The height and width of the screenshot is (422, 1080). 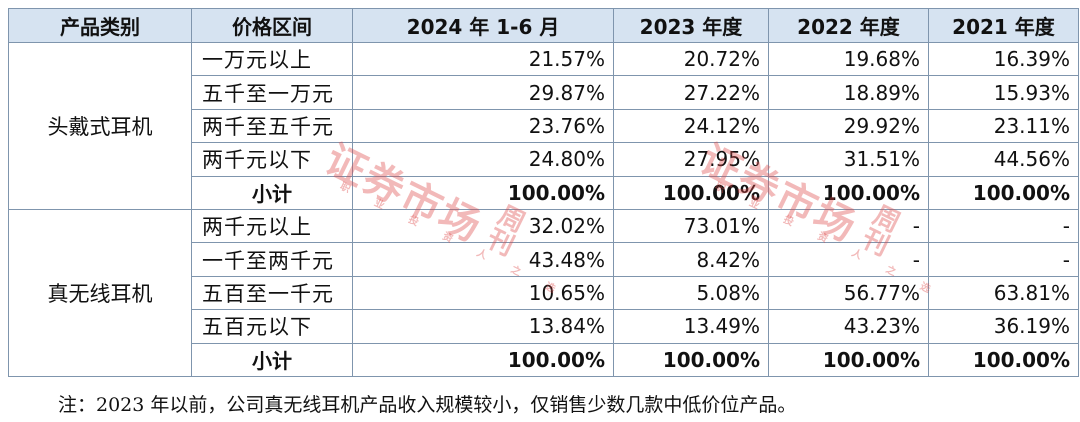 What do you see at coordinates (691, 259) in the screenshot?
I see `value-cell: 8.42%` at bounding box center [691, 259].